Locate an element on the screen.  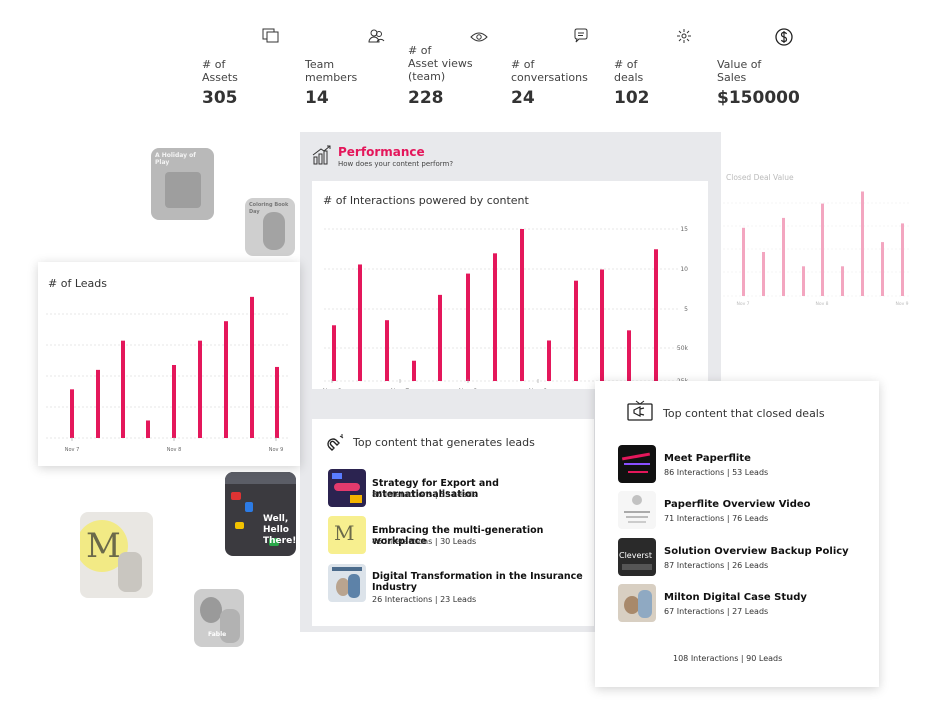
performance-icon is located at coordinates (322, 155).